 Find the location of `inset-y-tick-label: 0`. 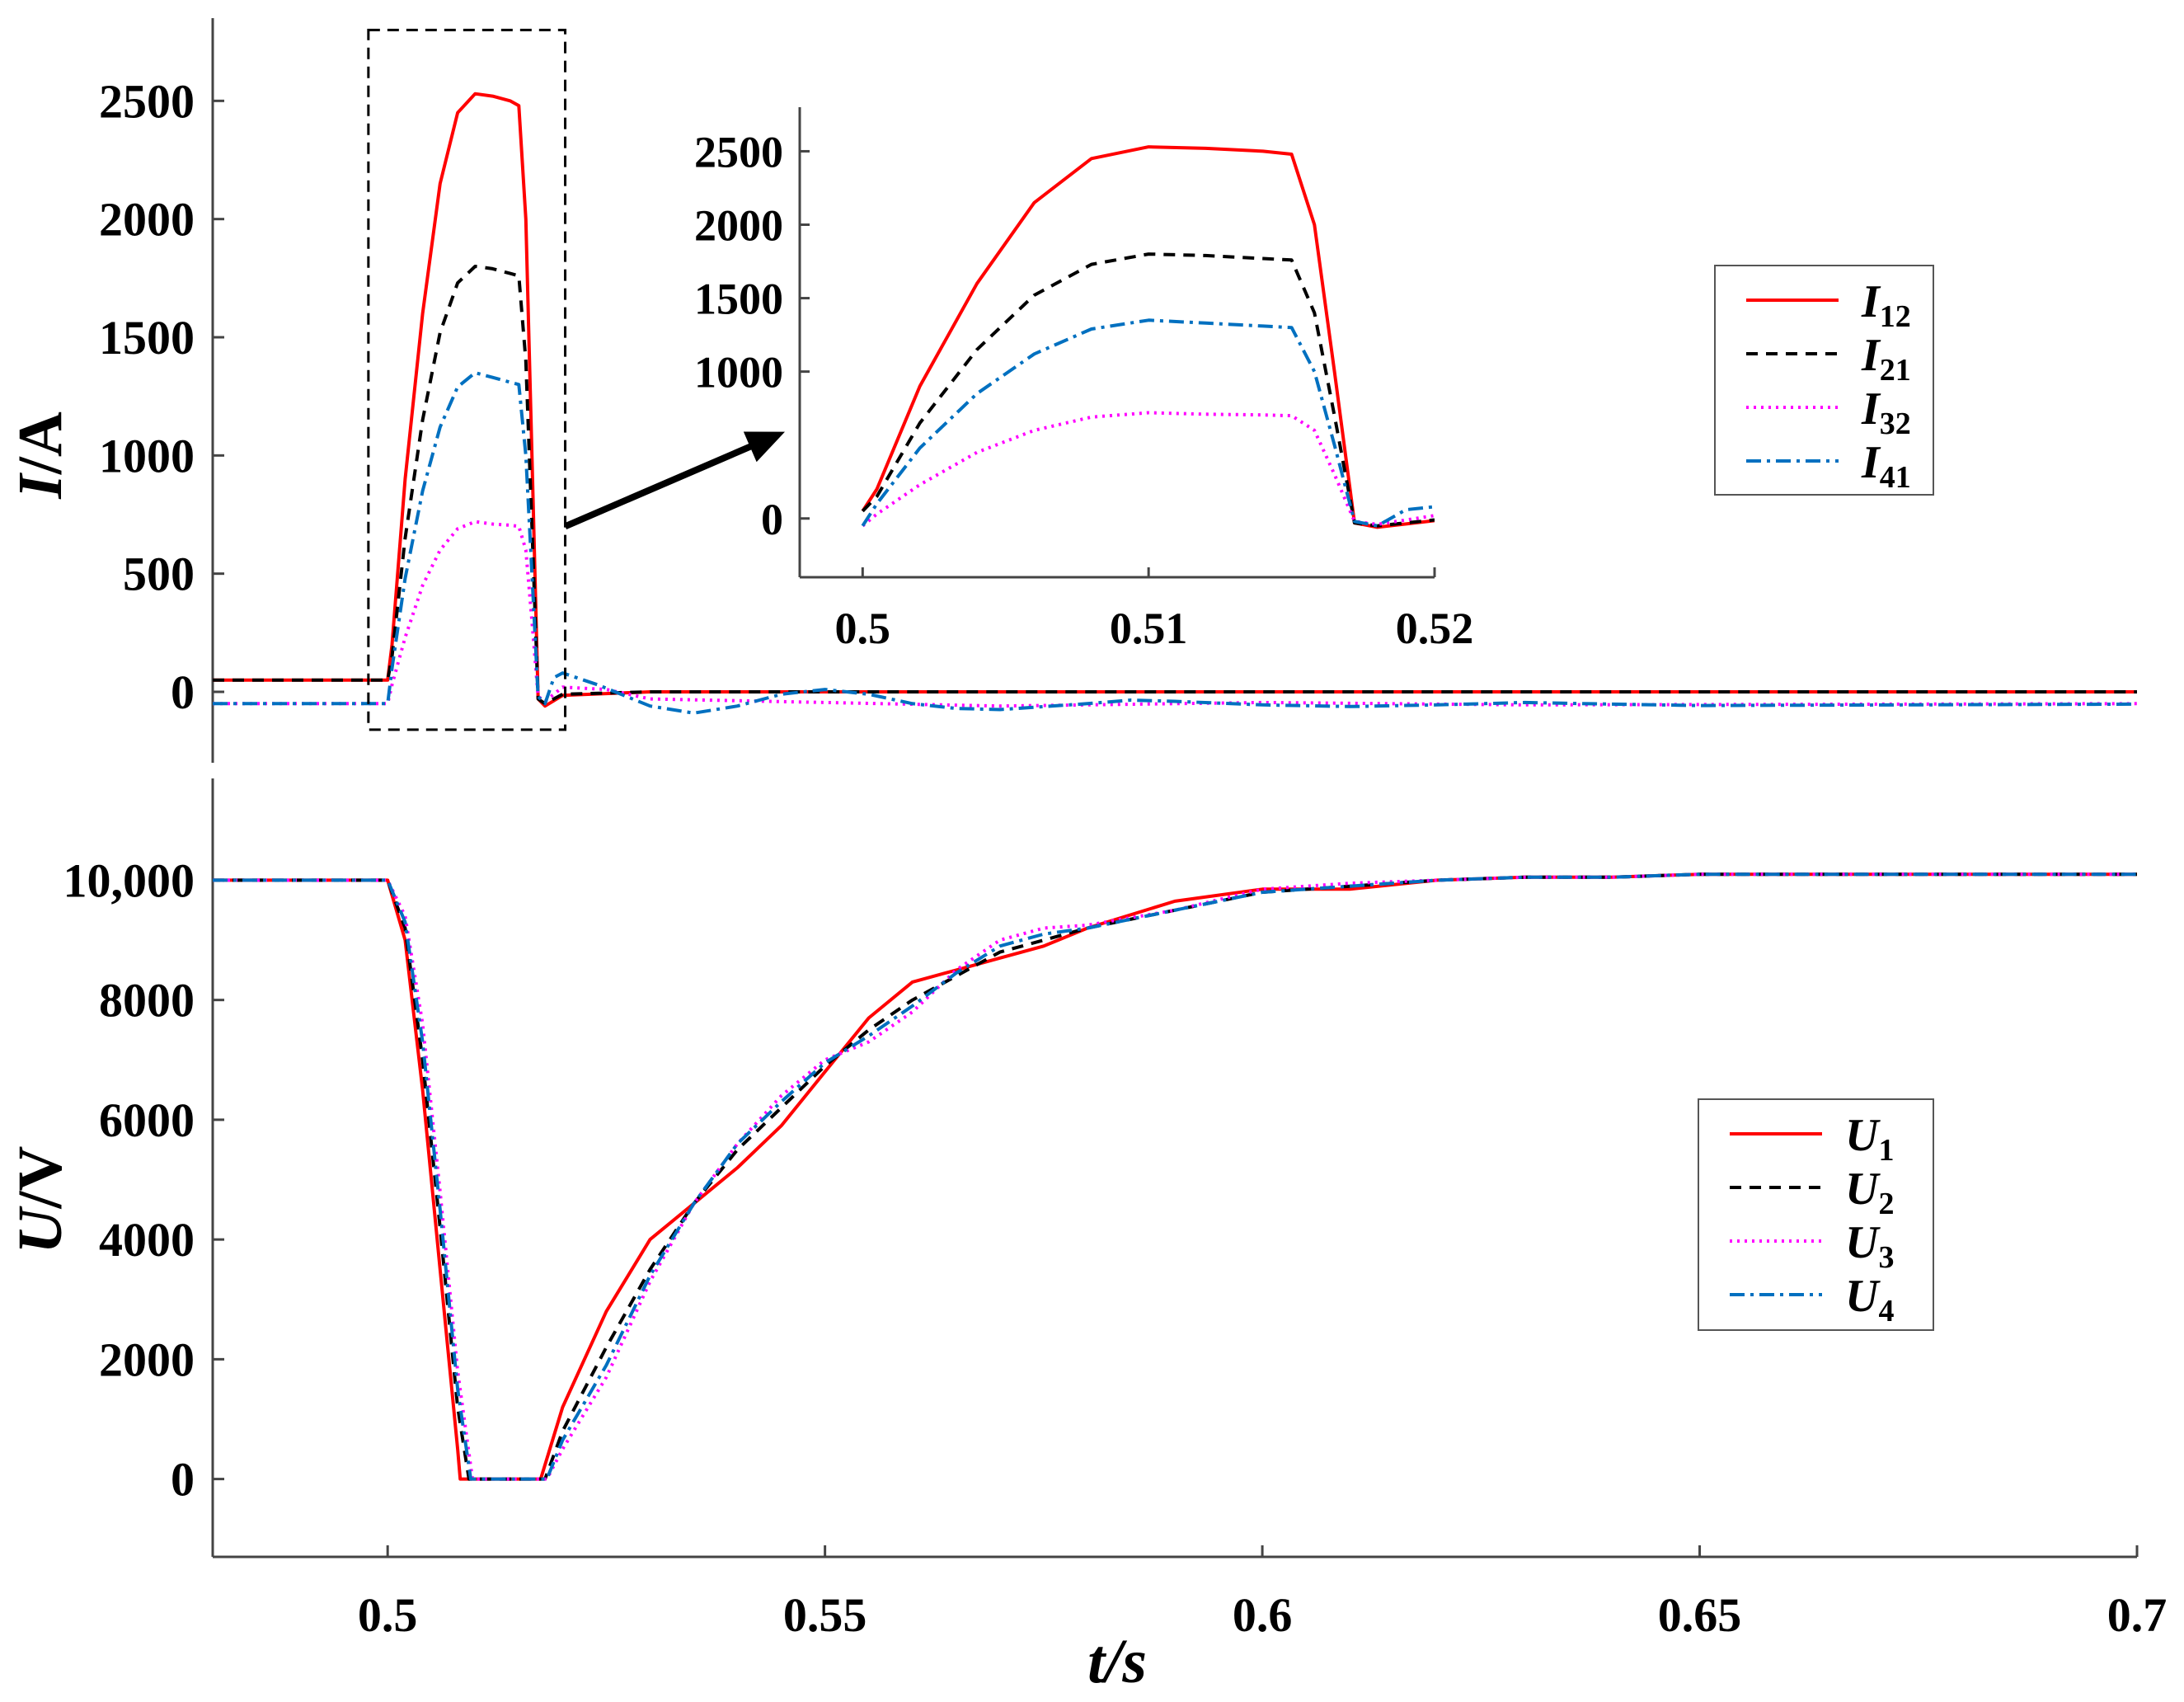

inset-y-tick-label: 0 is located at coordinates (772, 520).